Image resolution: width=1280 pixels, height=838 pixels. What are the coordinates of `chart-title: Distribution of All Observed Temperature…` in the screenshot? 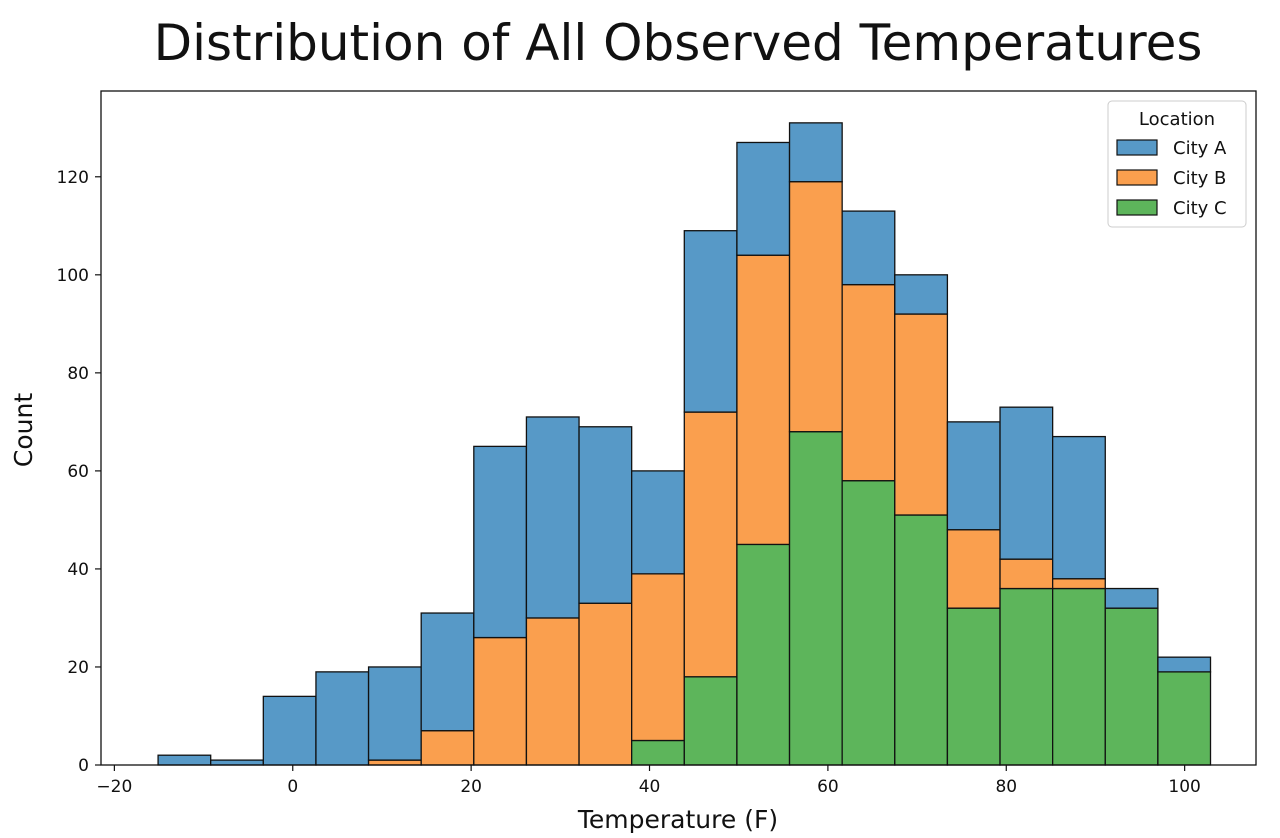 It's located at (678, 43).